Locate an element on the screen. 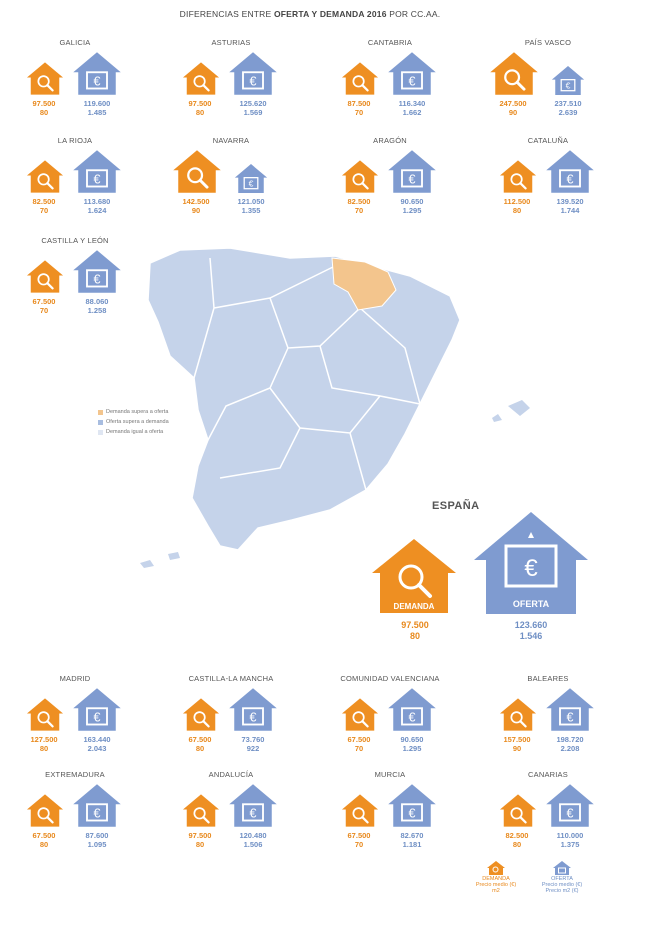  region-card: EXTREMADURA €67.500 80 87.600 1.095 is located at coordinates (75, 818).